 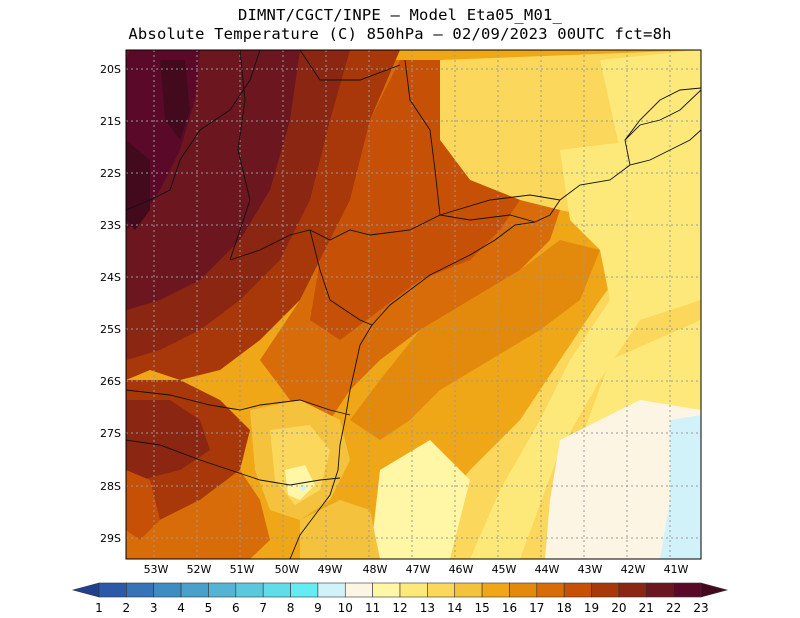 What do you see at coordinates (461, 569) in the screenshot?
I see `lon-label: 46W` at bounding box center [461, 569].